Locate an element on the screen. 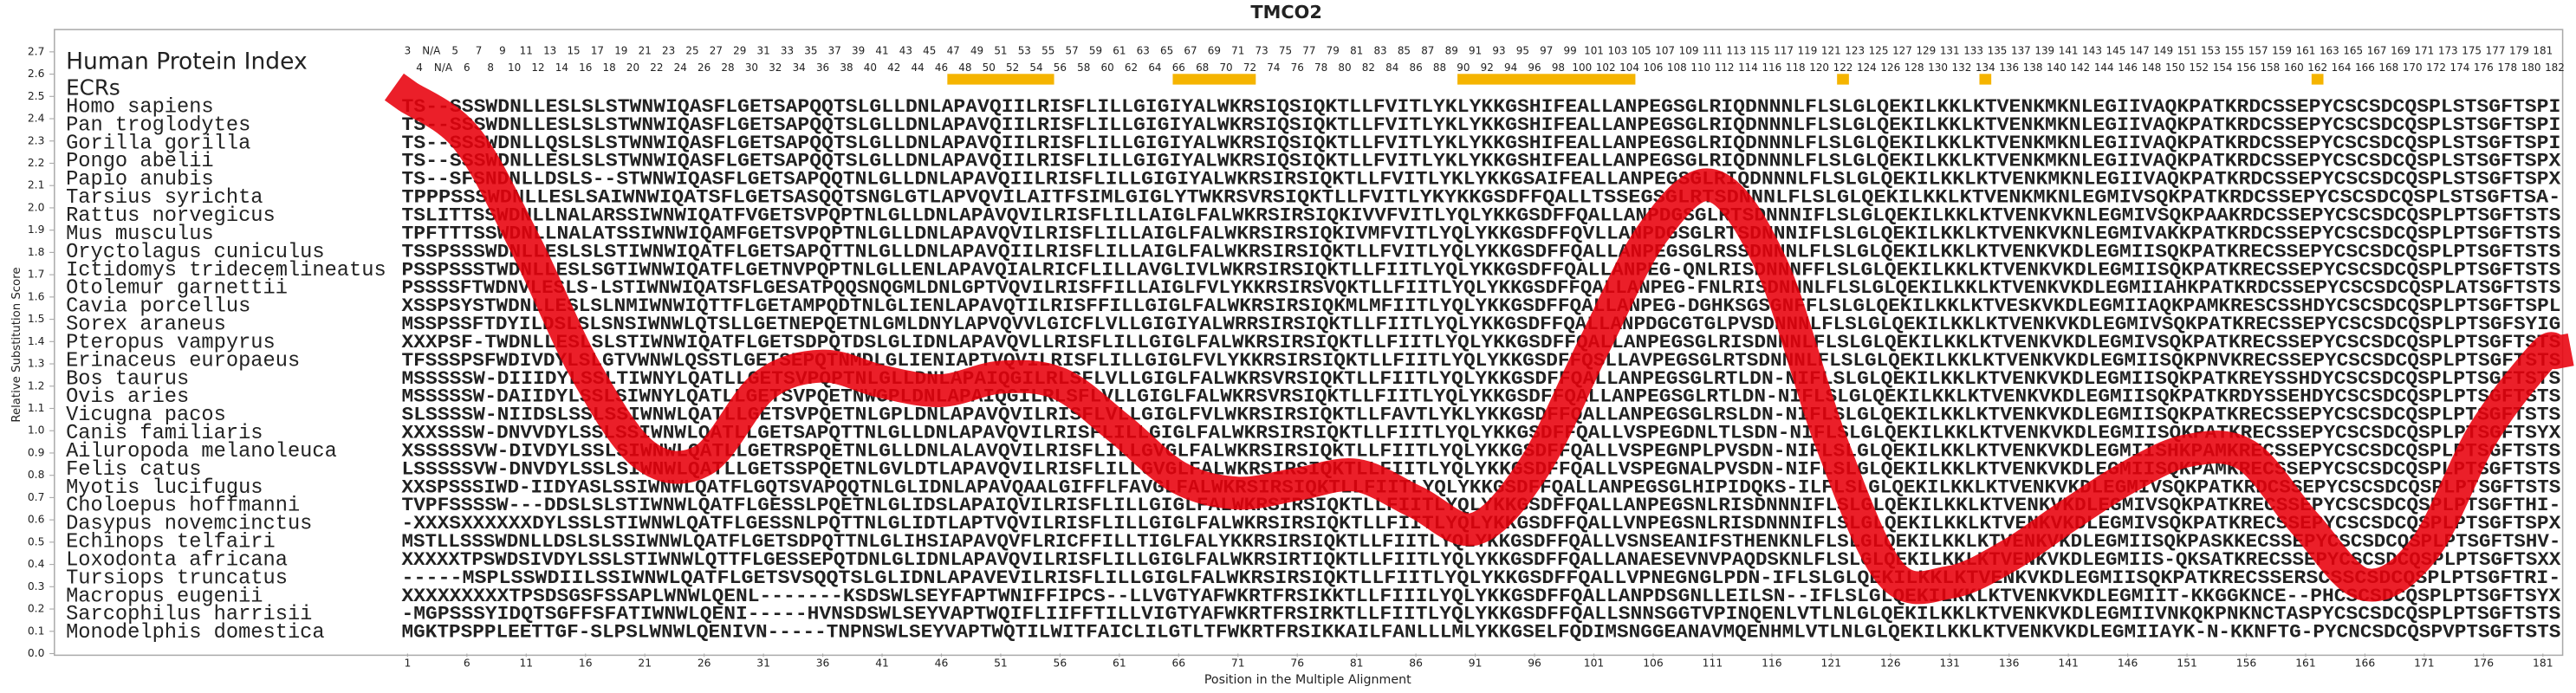 The width and height of the screenshot is (2576, 693). index-label: 149 is located at coordinates (2163, 50).